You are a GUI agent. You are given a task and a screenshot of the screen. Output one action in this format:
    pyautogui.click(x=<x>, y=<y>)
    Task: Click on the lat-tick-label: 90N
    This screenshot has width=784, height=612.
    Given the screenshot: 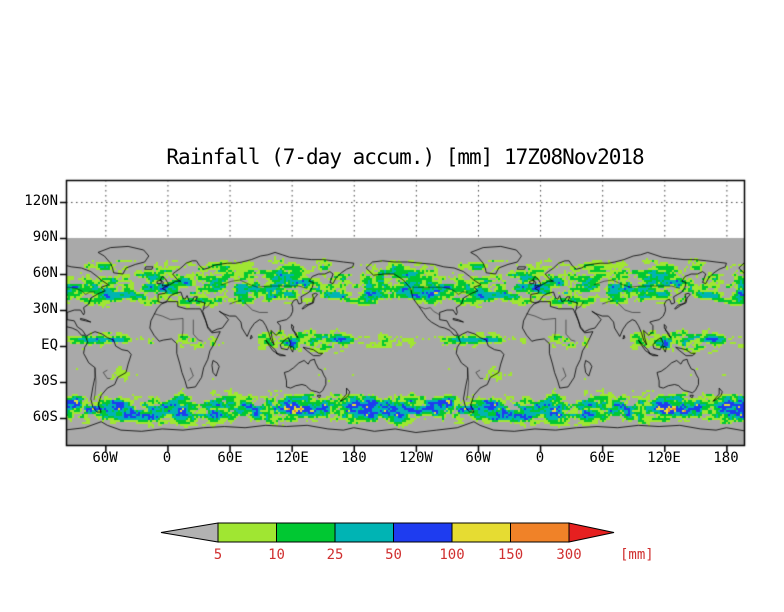 What is the action you would take?
    pyautogui.click(x=45, y=237)
    